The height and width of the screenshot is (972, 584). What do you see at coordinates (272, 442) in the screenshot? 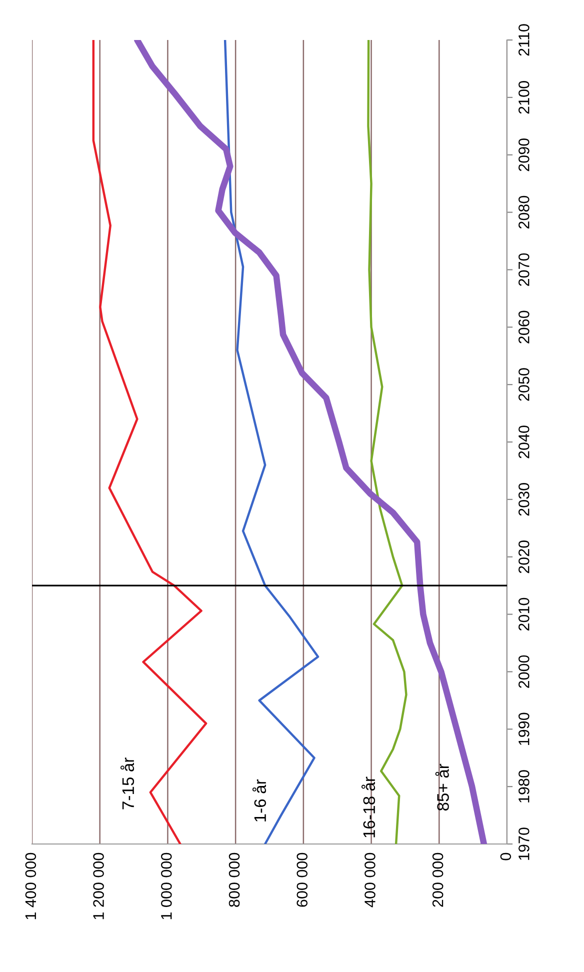
I see `line-series` at bounding box center [272, 442].